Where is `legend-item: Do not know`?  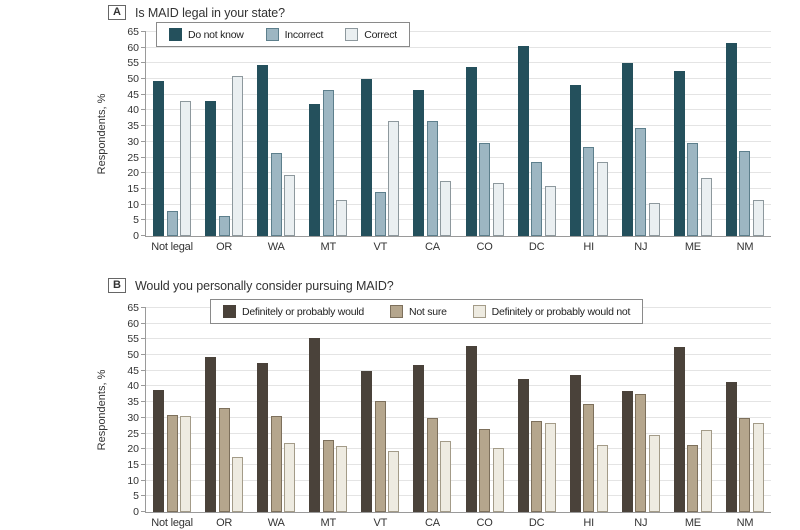
legend-item: Do not know is located at coordinates (206, 34).